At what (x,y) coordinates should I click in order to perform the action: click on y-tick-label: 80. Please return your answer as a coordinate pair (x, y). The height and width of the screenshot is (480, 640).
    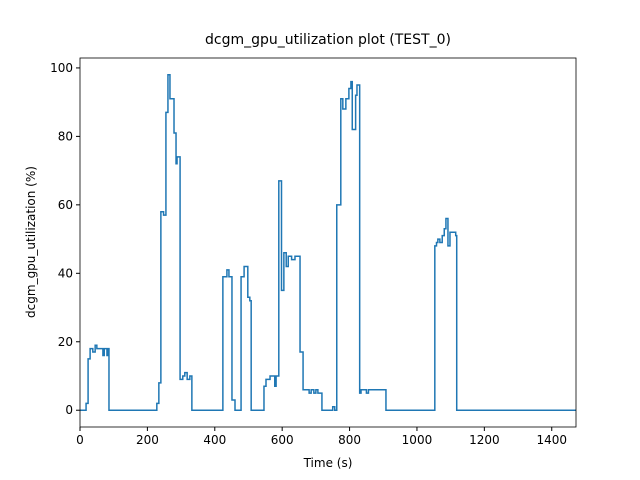
    Looking at the image, I should click on (65, 136).